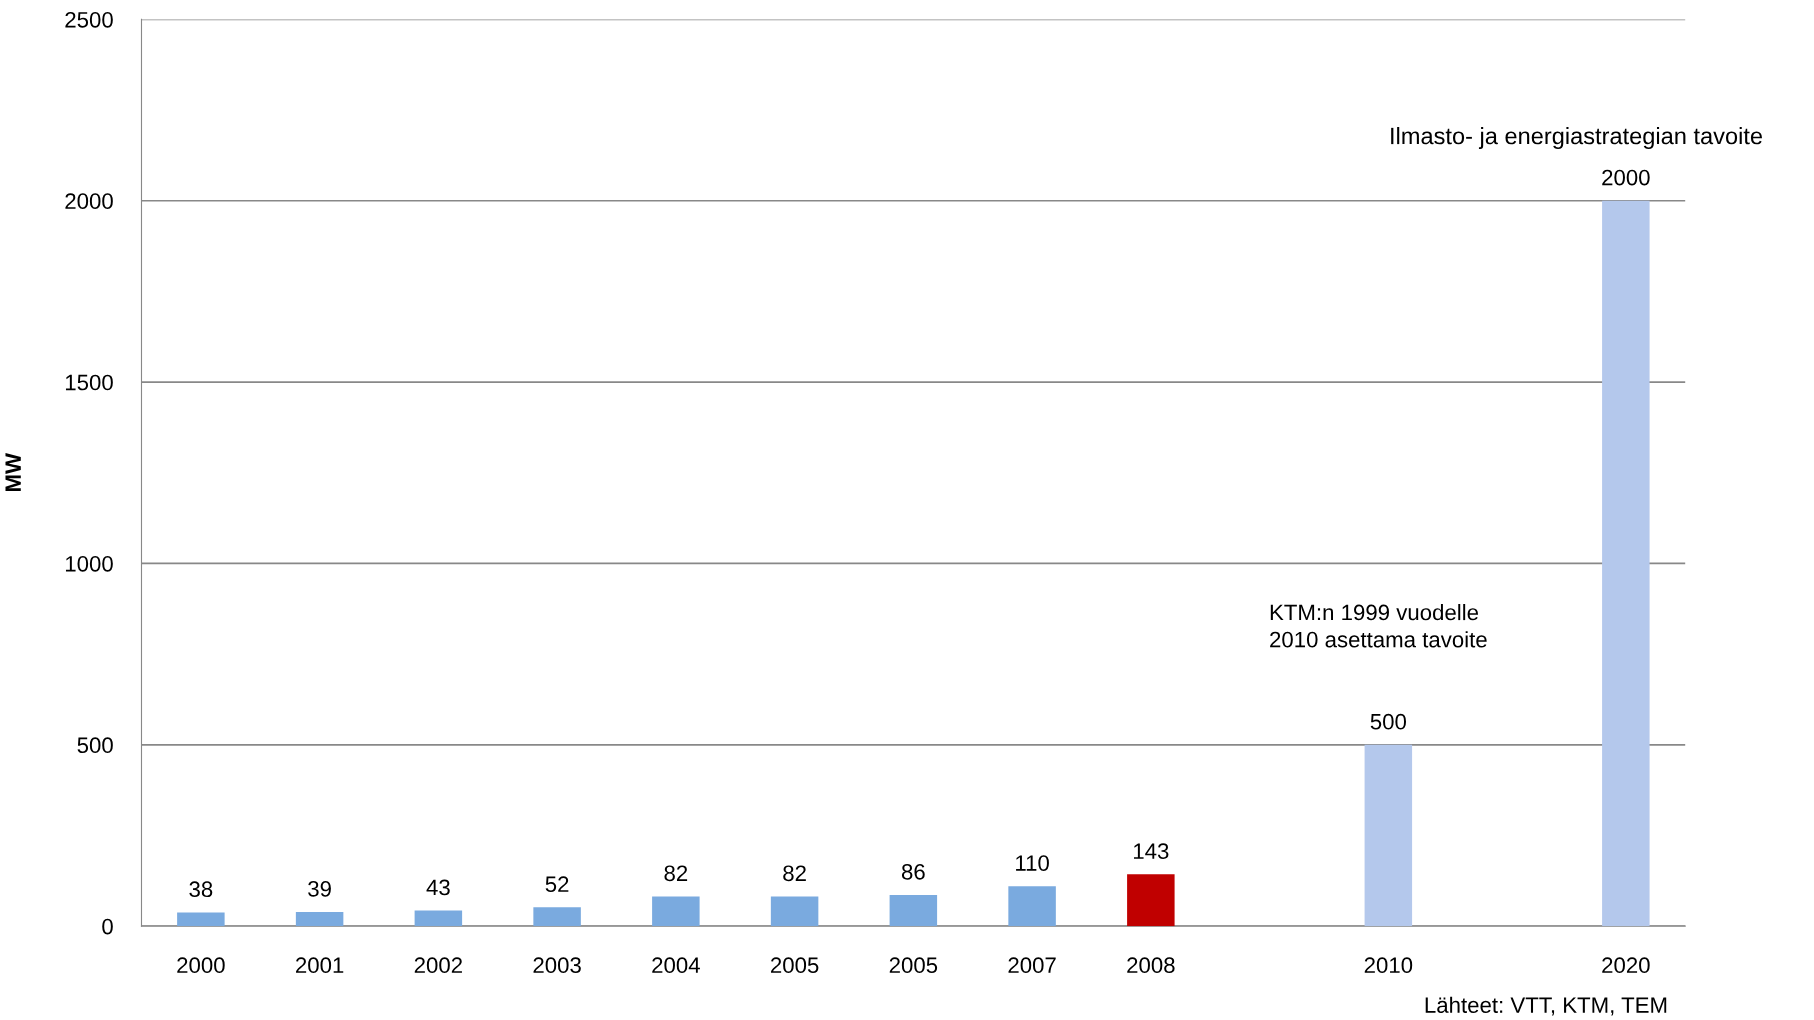 The width and height of the screenshot is (1814, 1020). What do you see at coordinates (320, 965) in the screenshot?
I see `x-tick-label: 2001` at bounding box center [320, 965].